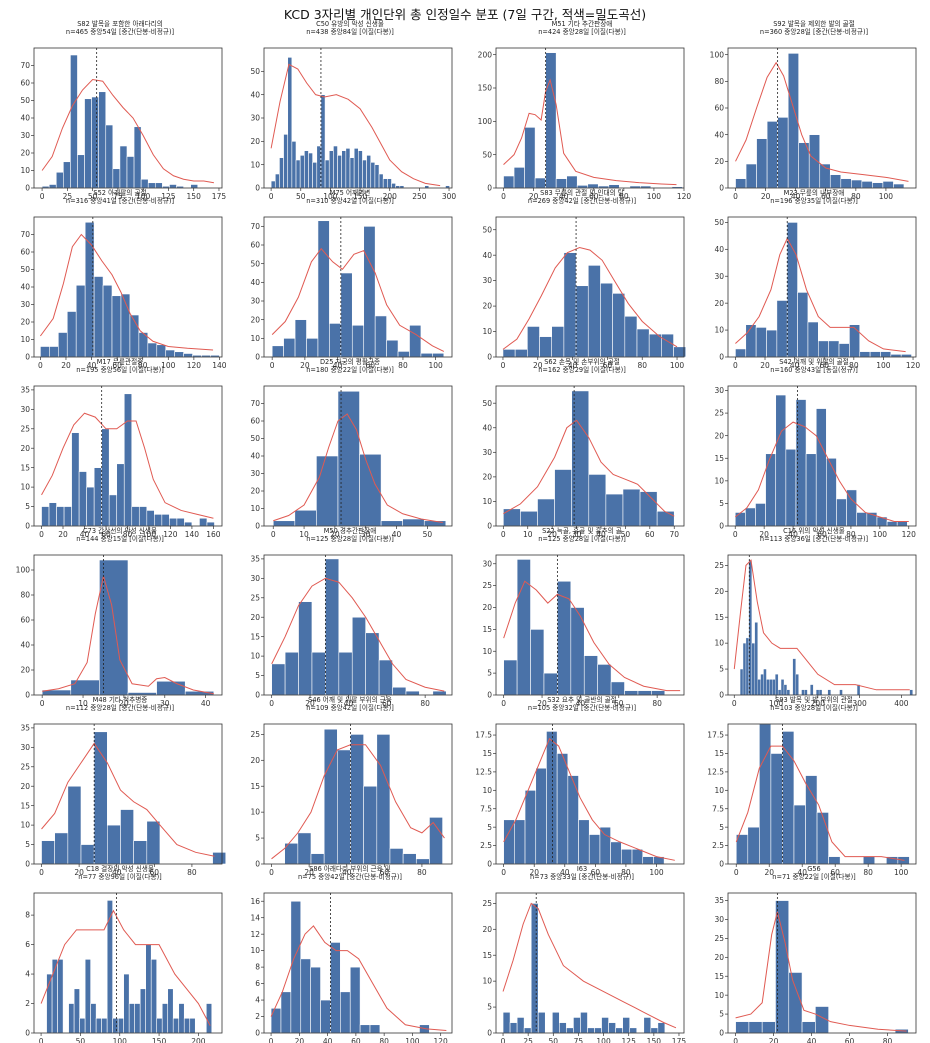 The height and width of the screenshot is (1043, 930). What do you see at coordinates (913, 365) in the screenshot?
I see `x-tick-label: 120` at bounding box center [913, 365].